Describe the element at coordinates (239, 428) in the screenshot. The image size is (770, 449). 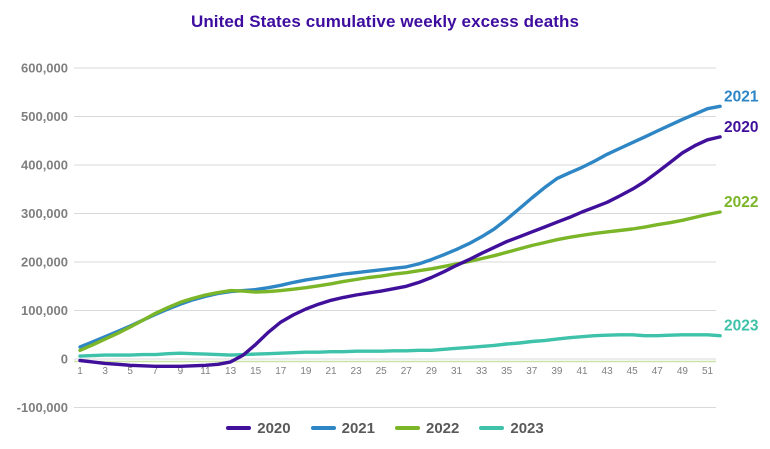
I see `legend-swatch-2020` at that location.